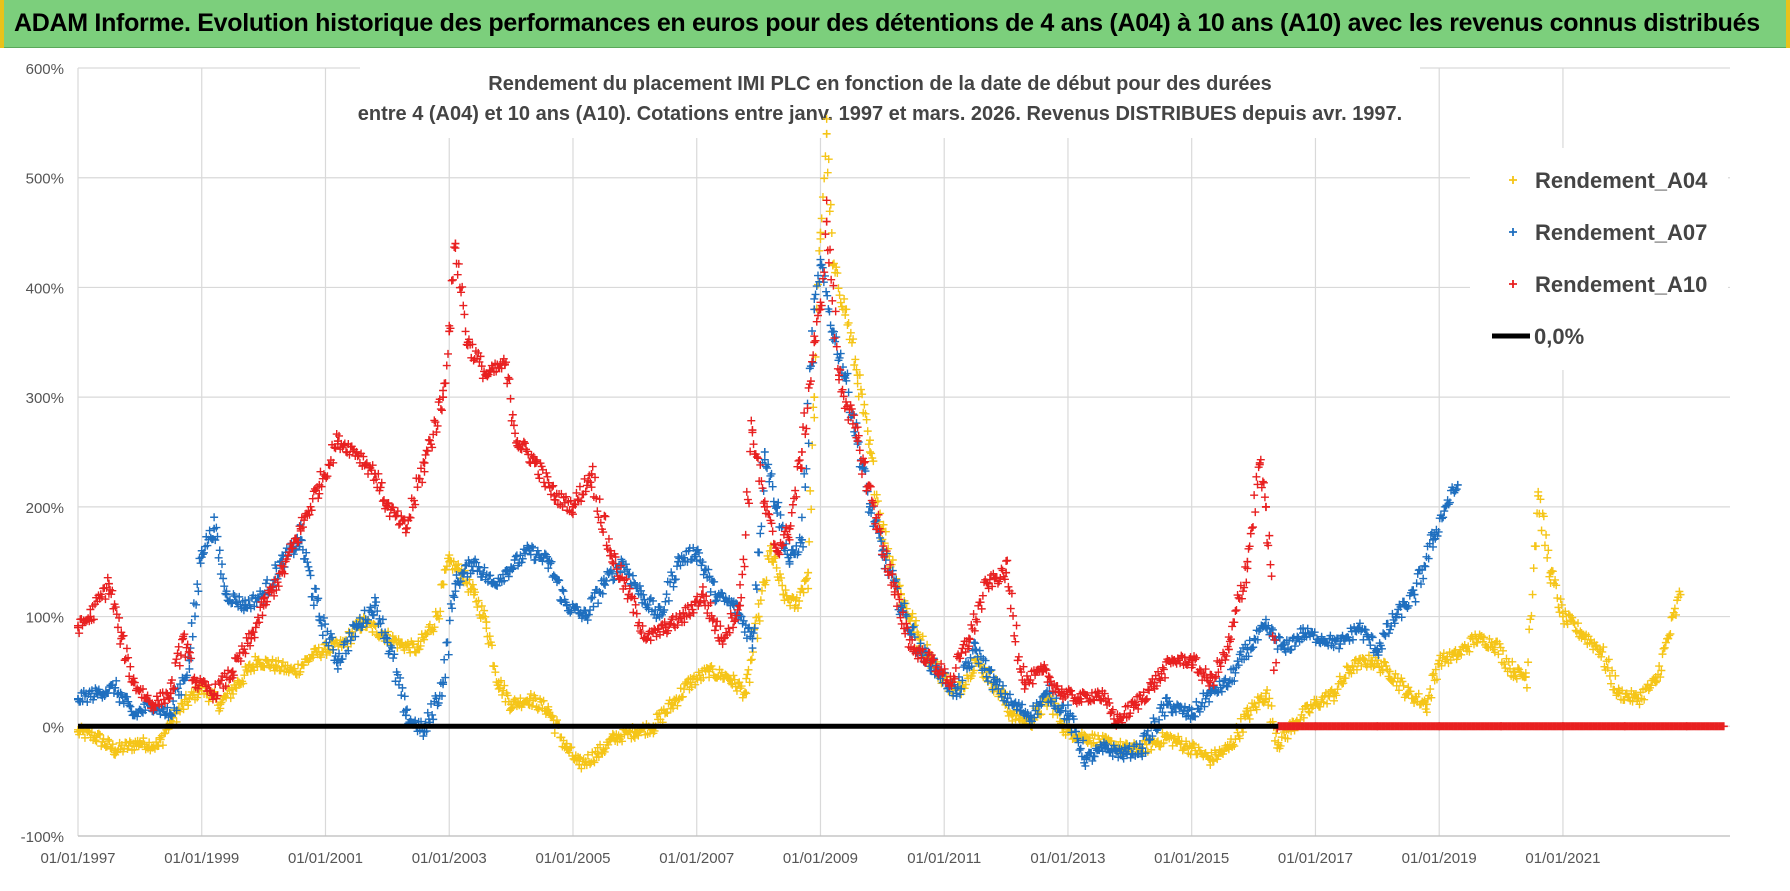  What do you see at coordinates (449, 858) in the screenshot?
I see `x-tick-label: 01/01/2003` at bounding box center [449, 858].